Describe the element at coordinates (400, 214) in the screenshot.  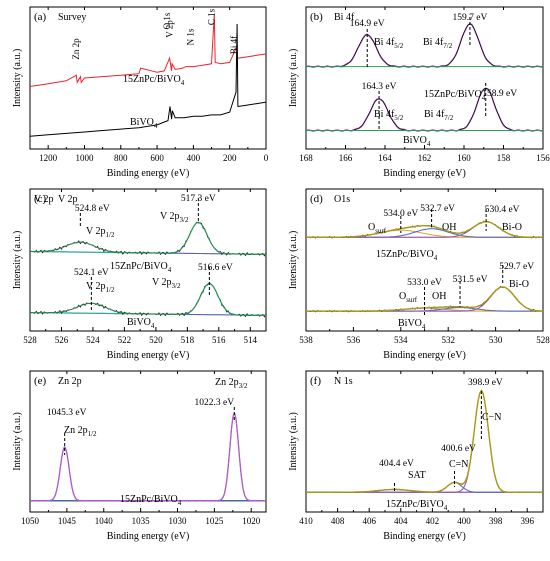
I see `peak-label: 534.0 eV` at that location.